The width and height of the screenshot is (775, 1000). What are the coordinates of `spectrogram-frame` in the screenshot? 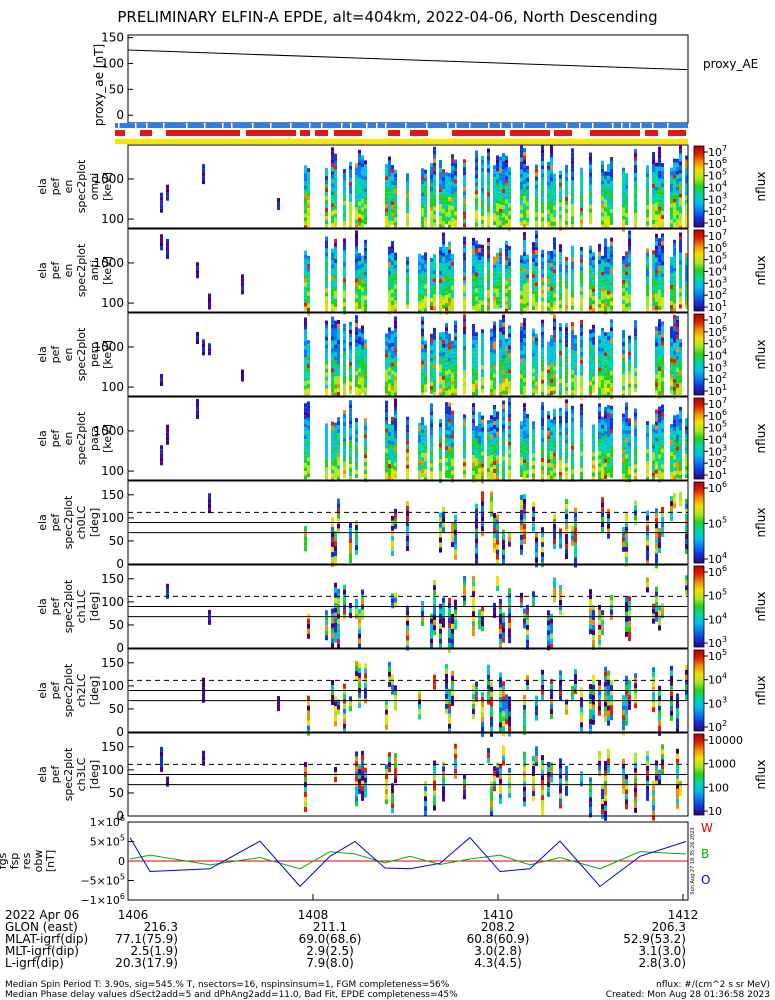 It's located at (408, 354).